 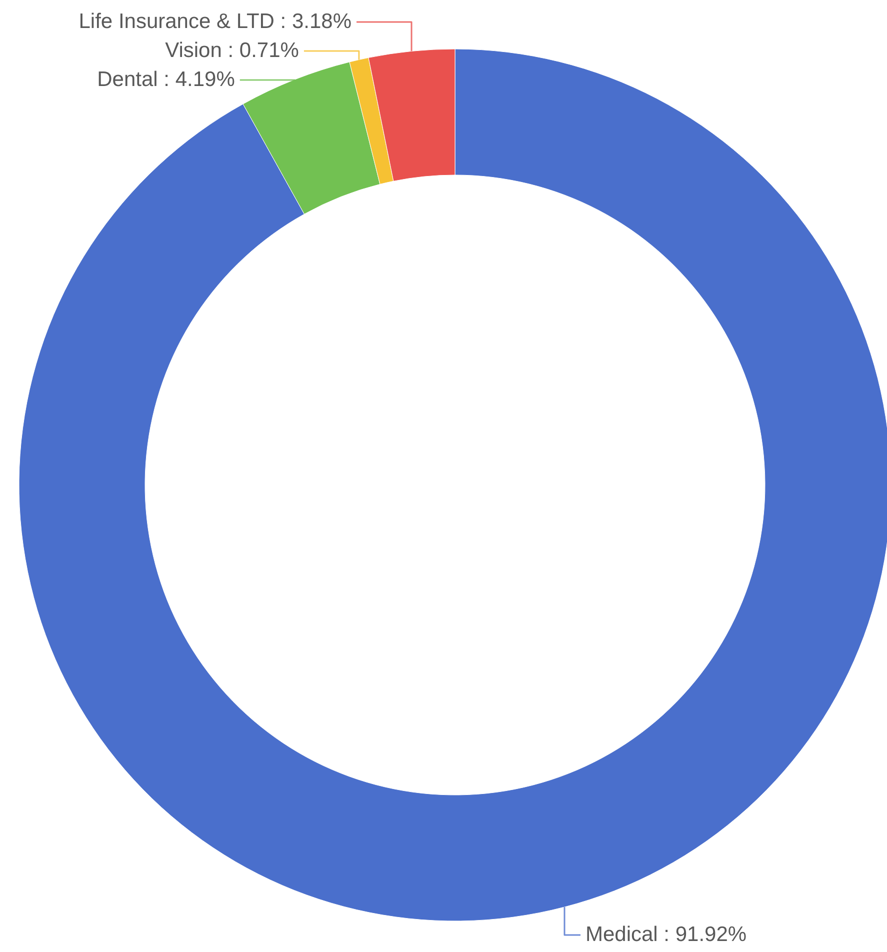 What do you see at coordinates (166, 79) in the screenshot?
I see `slice-label: Dental : 4.19%` at bounding box center [166, 79].